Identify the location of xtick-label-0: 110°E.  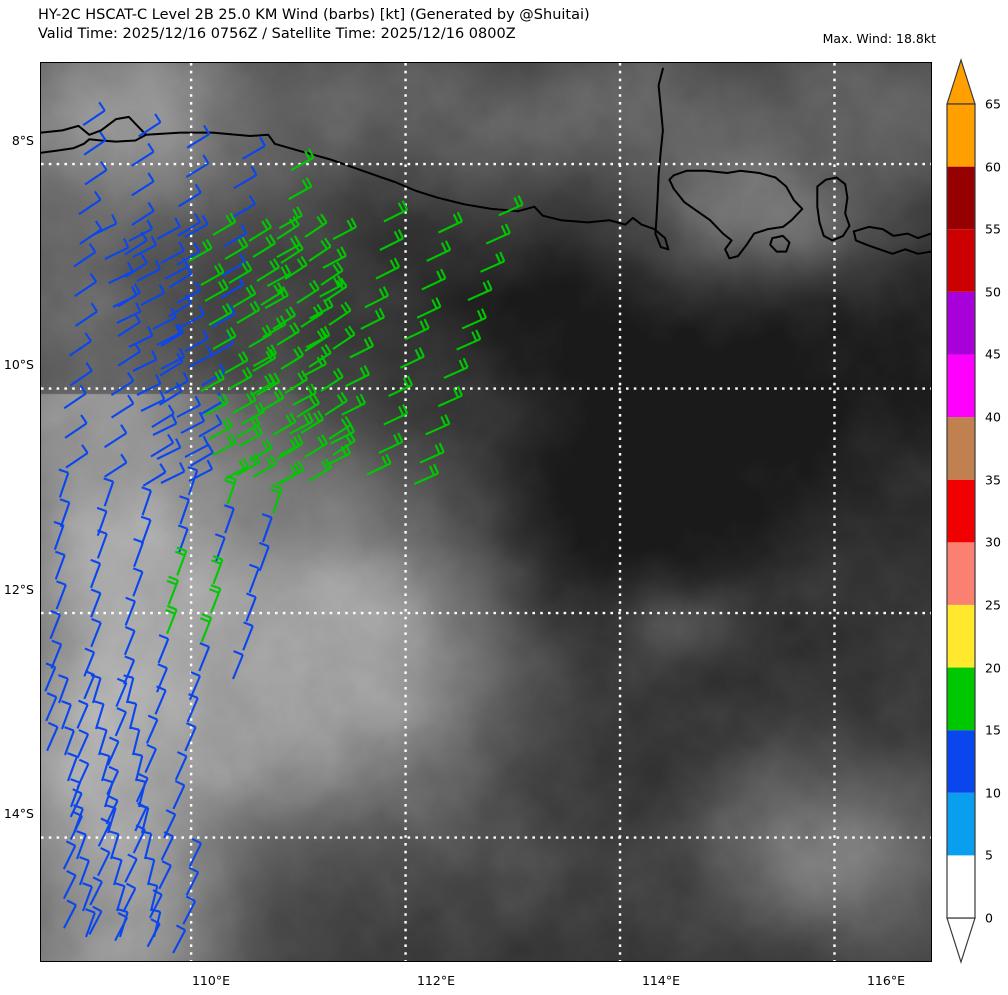
(210, 980).